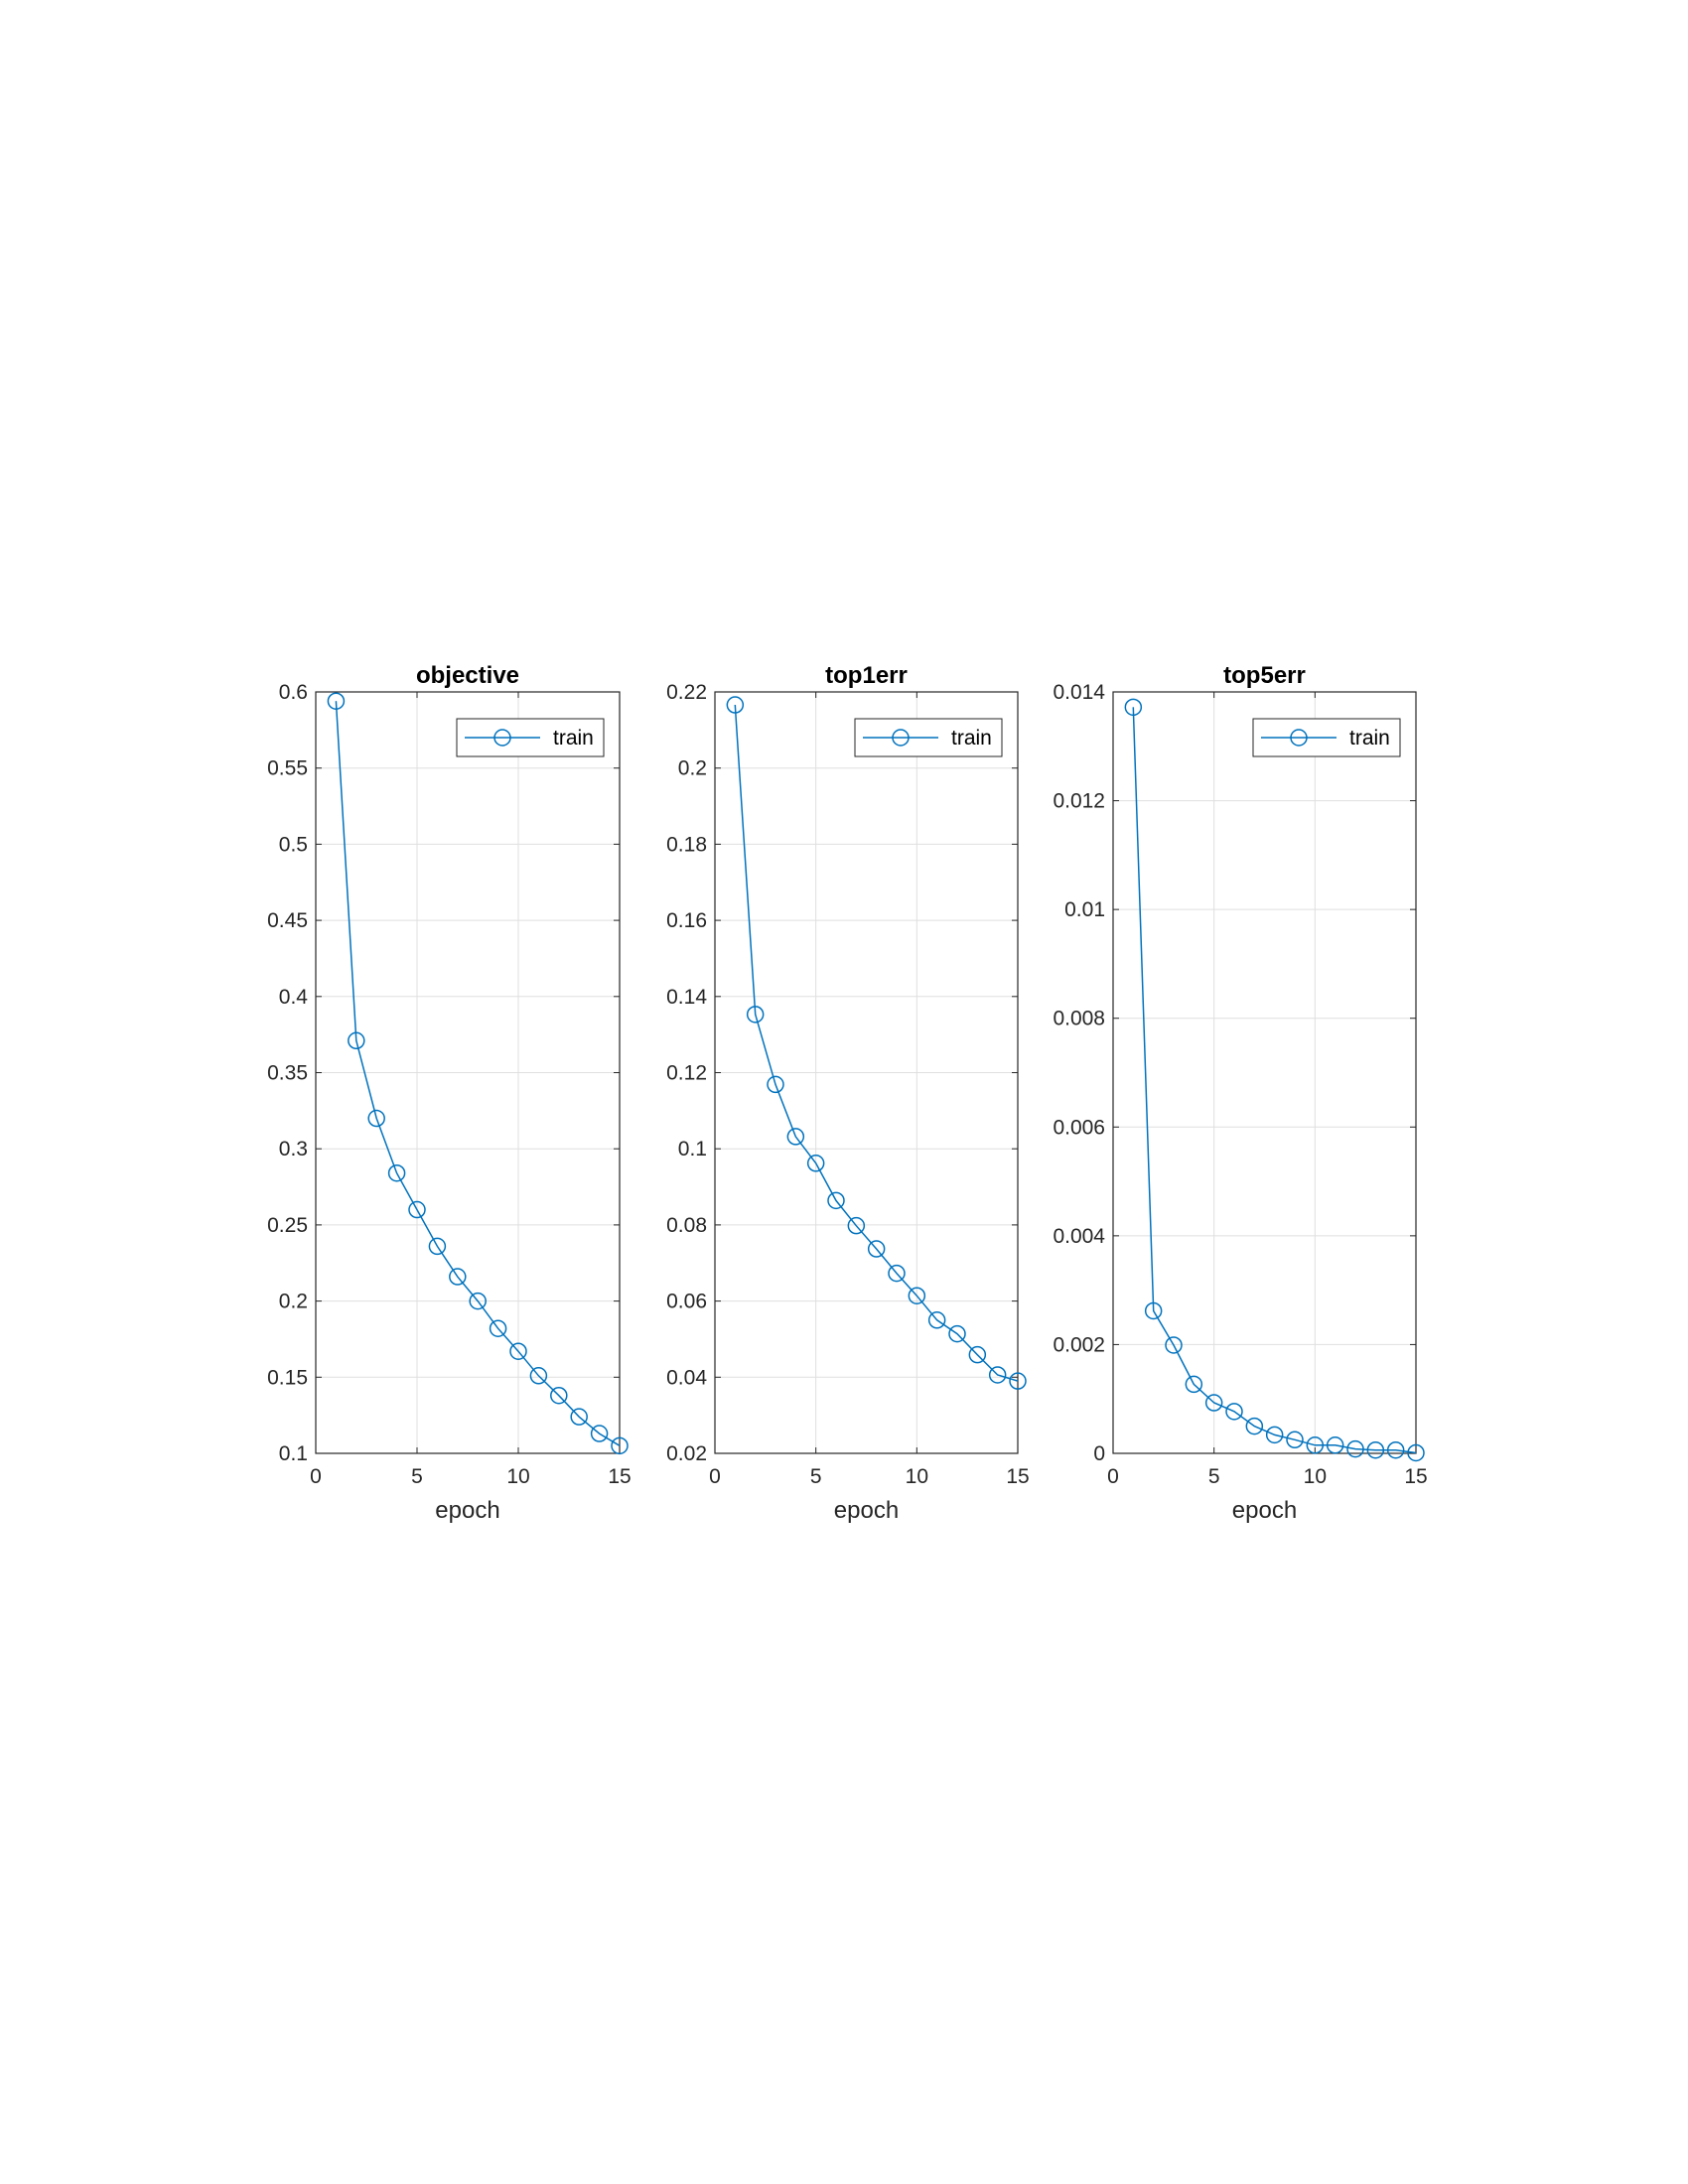  Describe the element at coordinates (294, 997) in the screenshot. I see `y-tick-label: 0.4` at that location.